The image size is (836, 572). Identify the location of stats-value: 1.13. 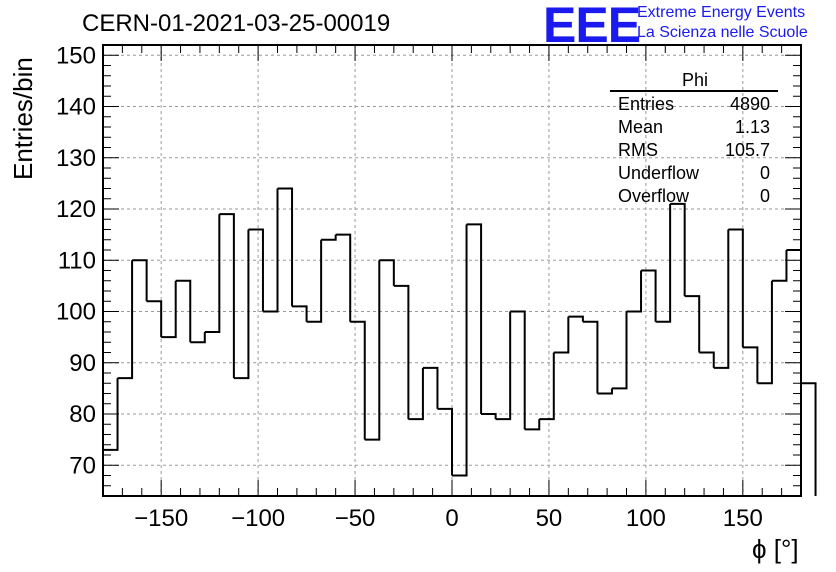
(752, 127).